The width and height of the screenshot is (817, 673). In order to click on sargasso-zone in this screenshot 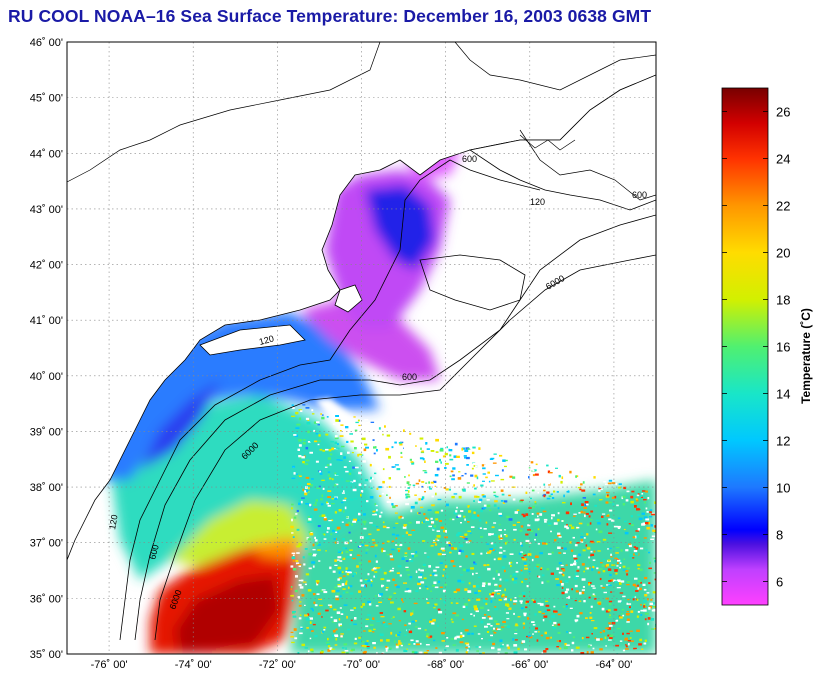, I will do `click(473, 567)`.